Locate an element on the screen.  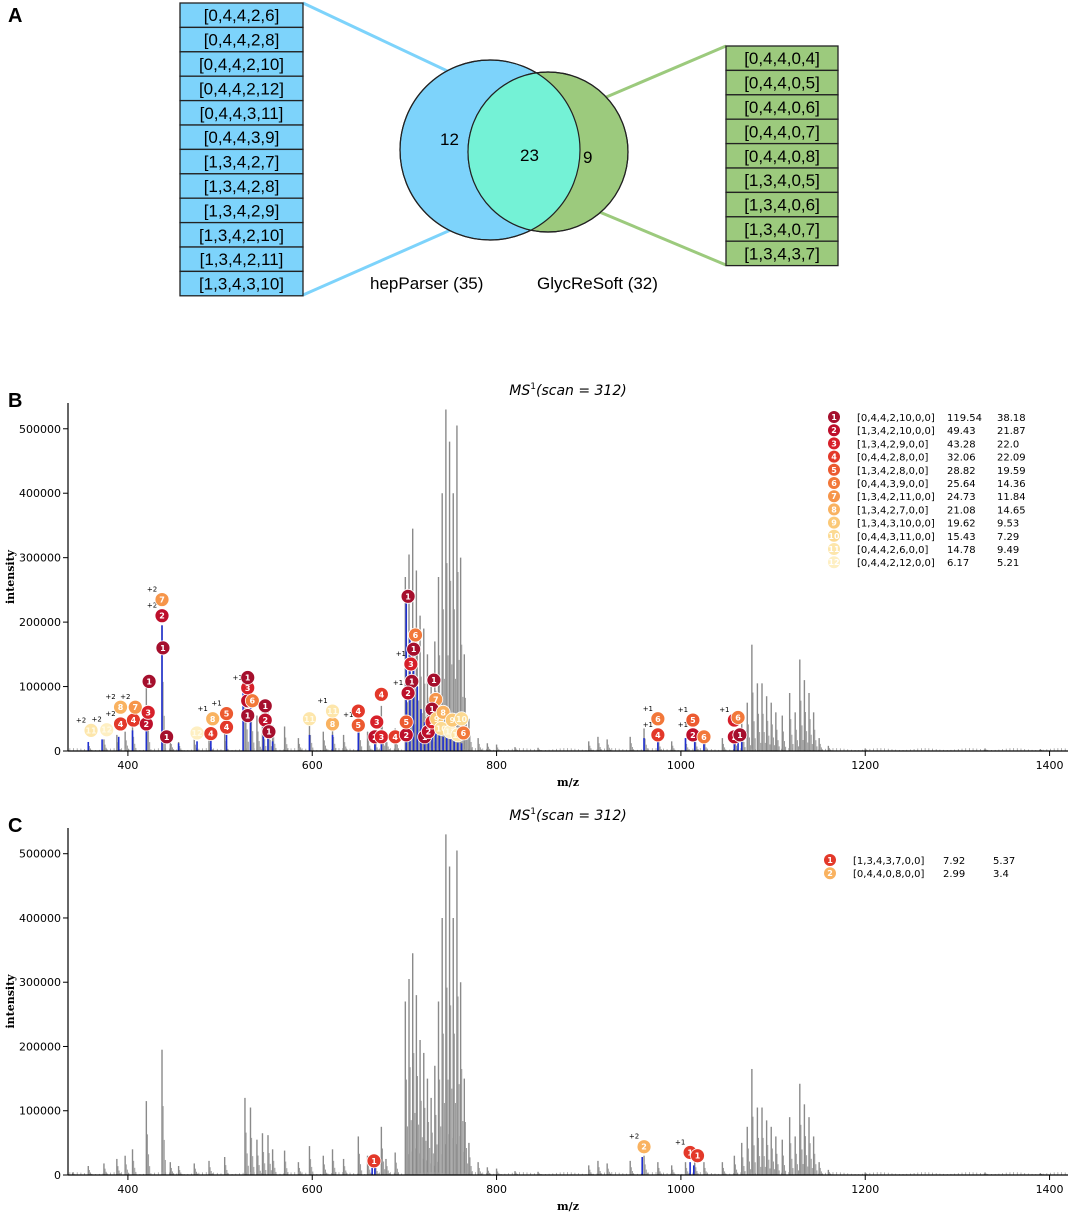
legend-score: 43.28 is located at coordinates (961, 444).